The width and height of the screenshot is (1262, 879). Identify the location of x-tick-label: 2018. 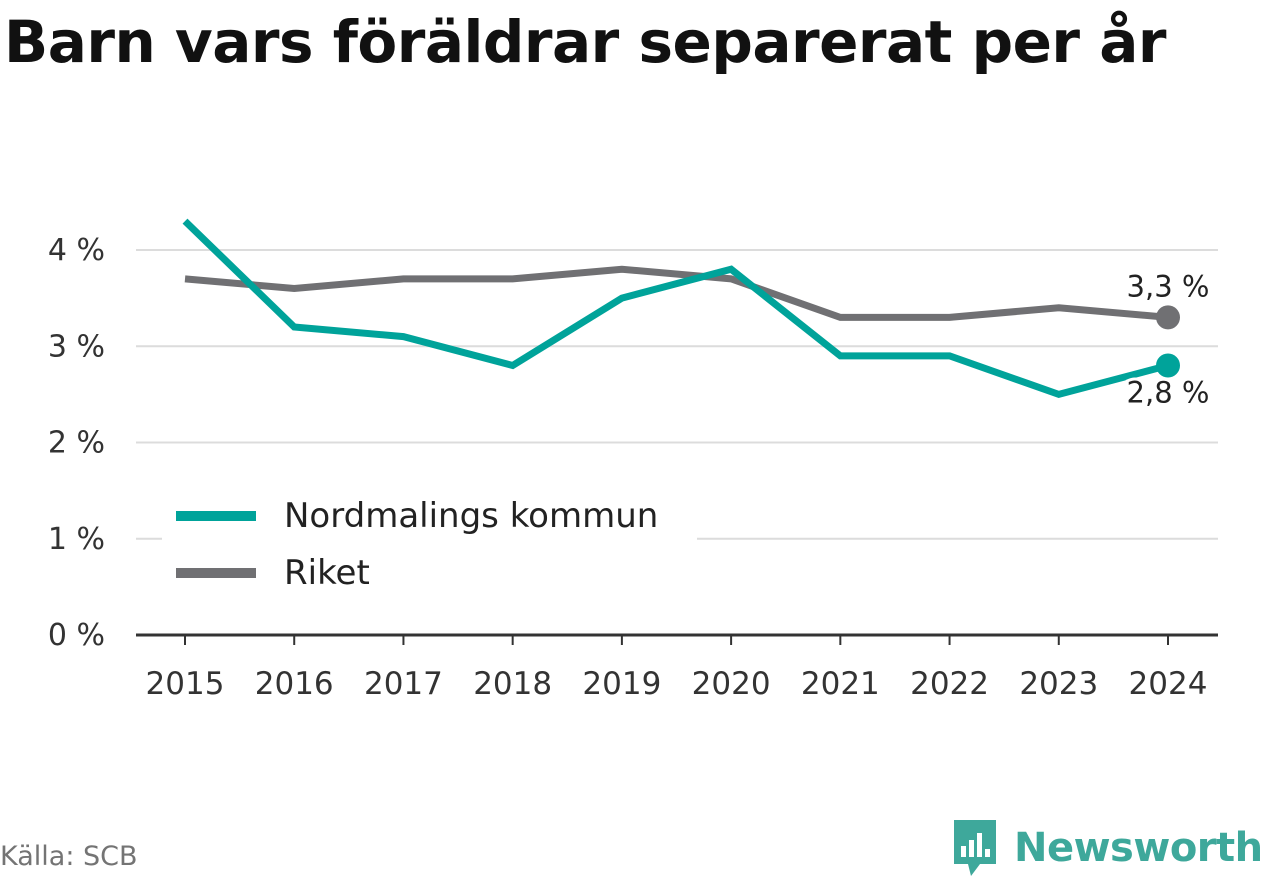
(512, 684).